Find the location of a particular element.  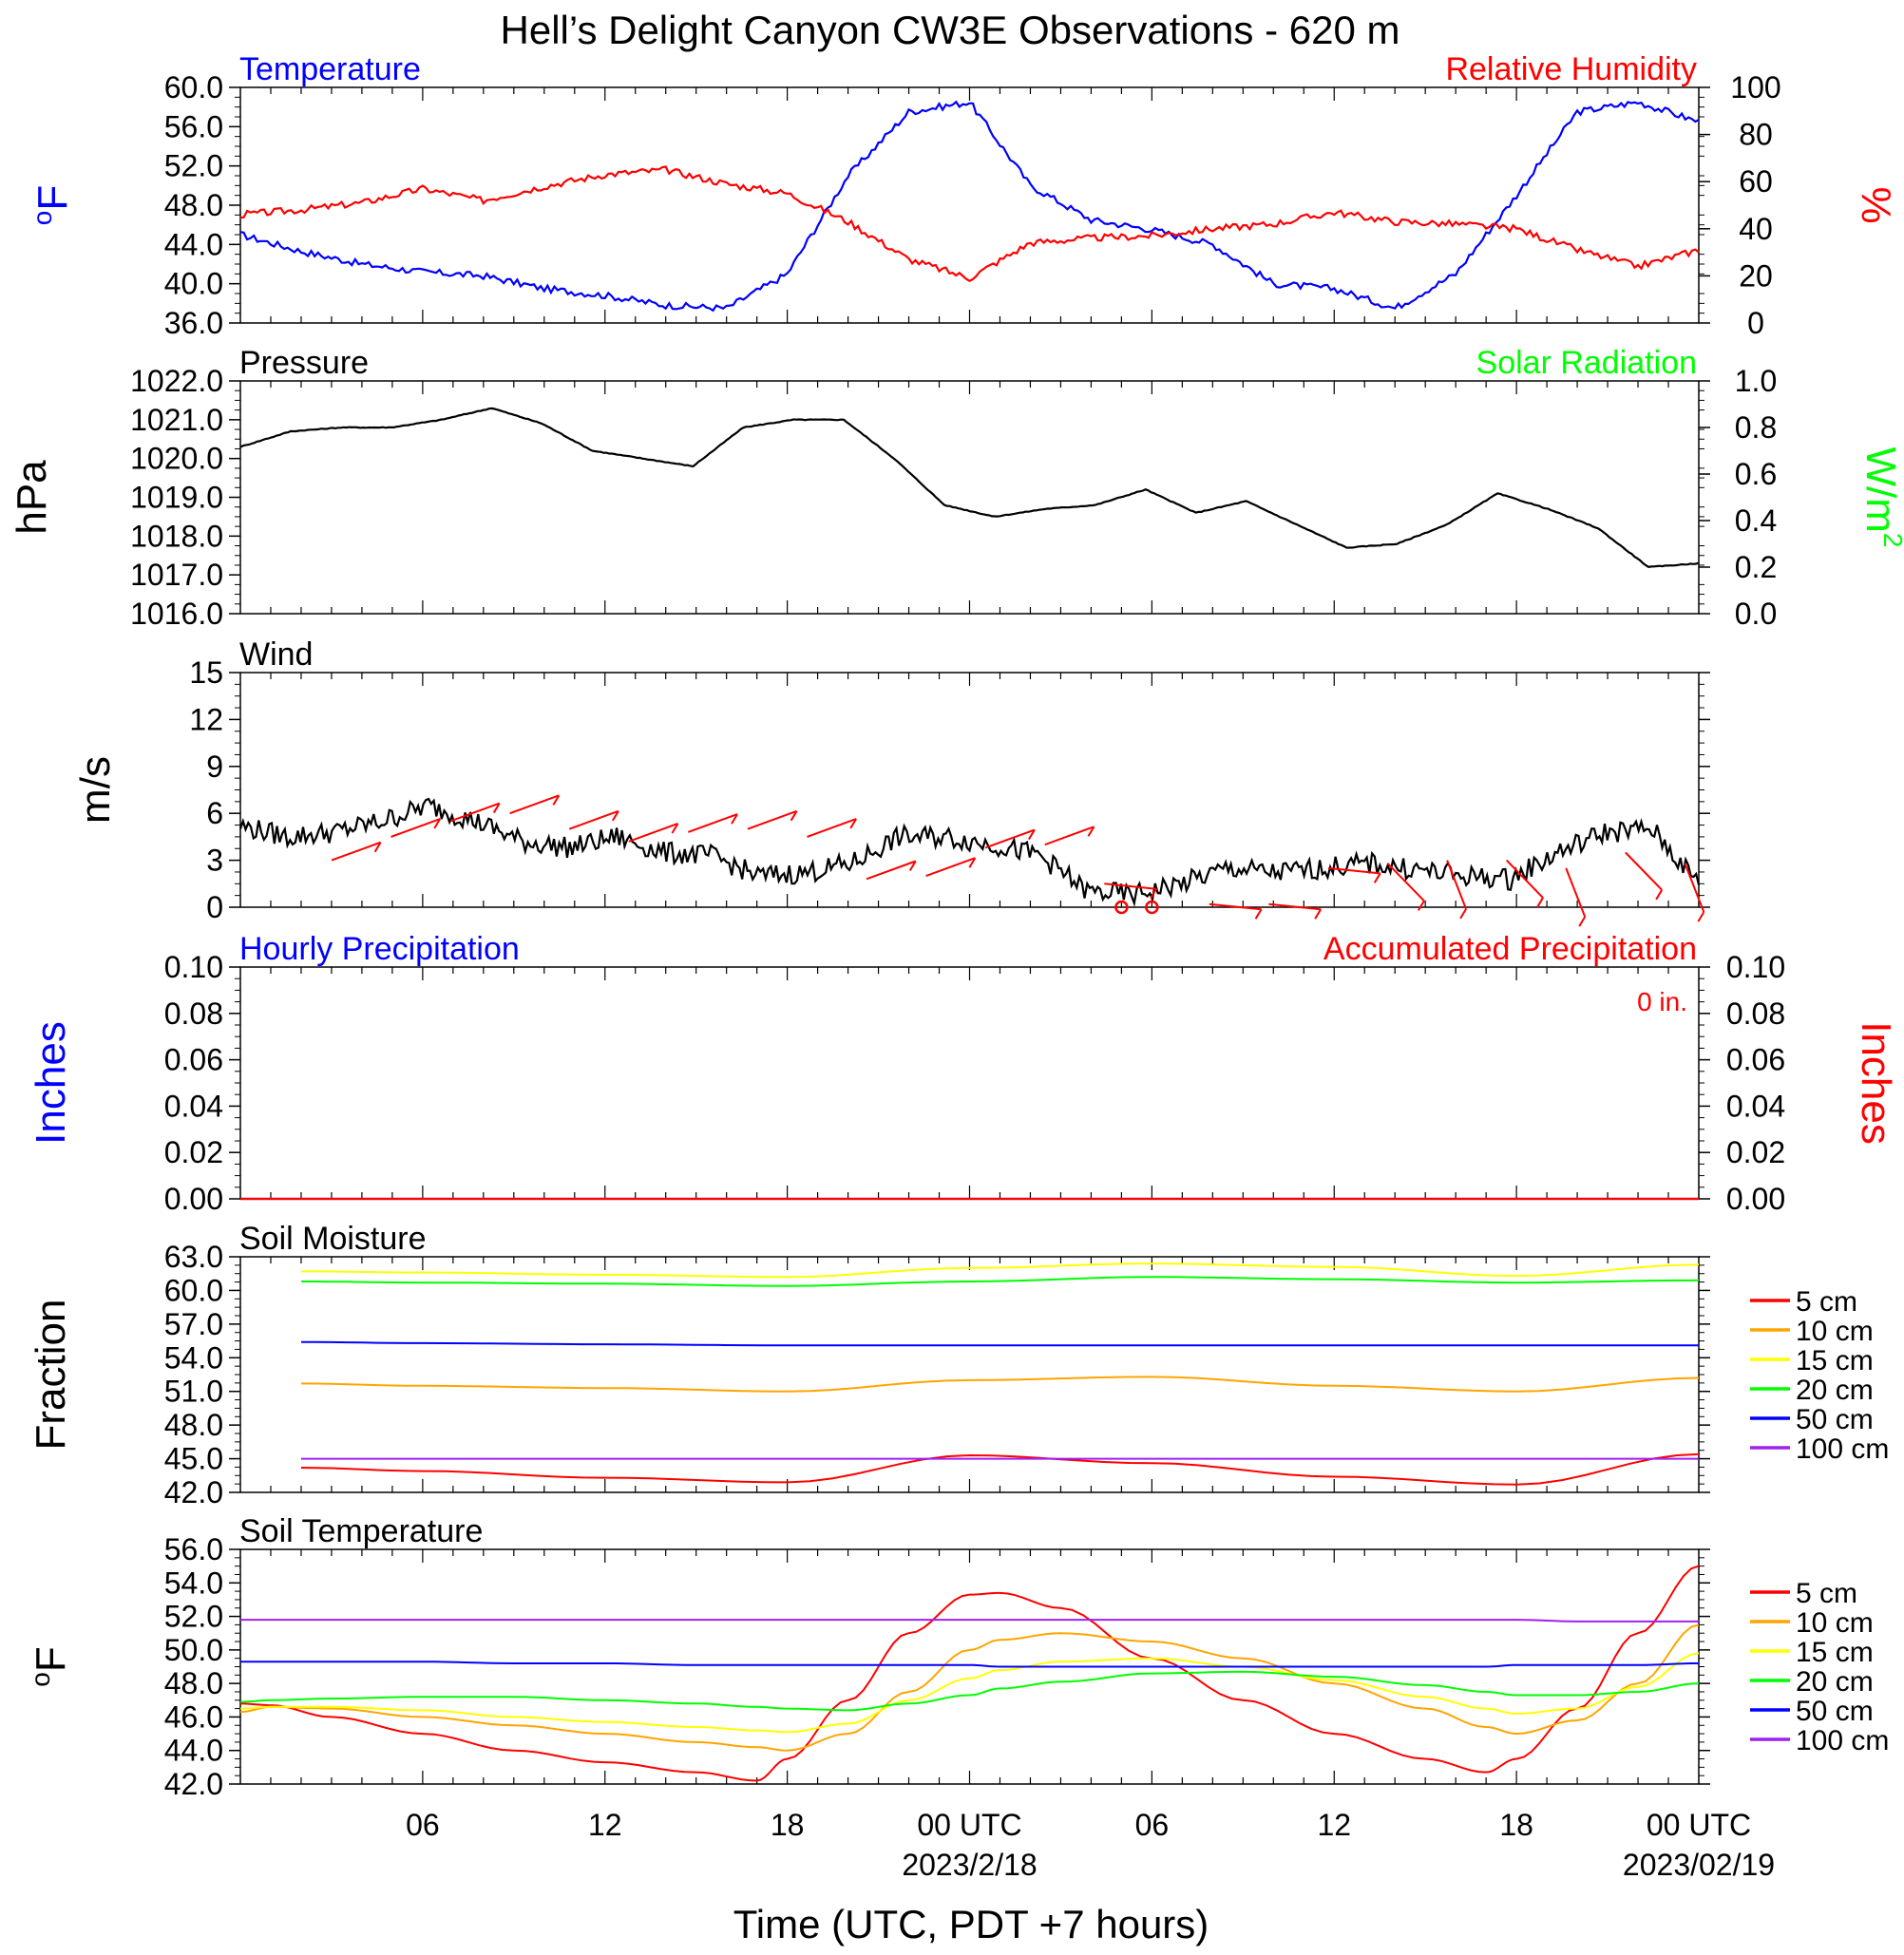

y-tick-label-left: 63.0 is located at coordinates (193, 1257).